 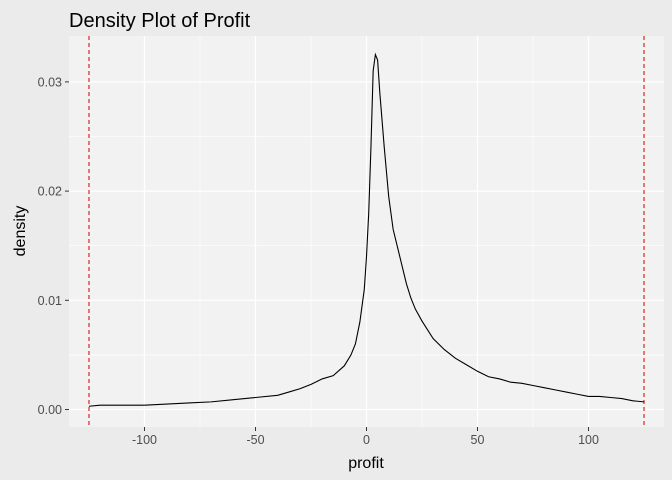 I want to click on x-tick-label: 0, so click(x=366, y=440).